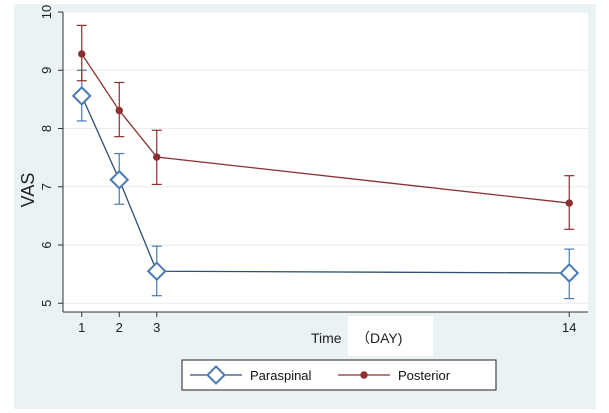 The width and height of the screenshot is (609, 413). Describe the element at coordinates (51, 156) in the screenshot. I see `y-ticks: 5 6 7 8 9 10` at that location.